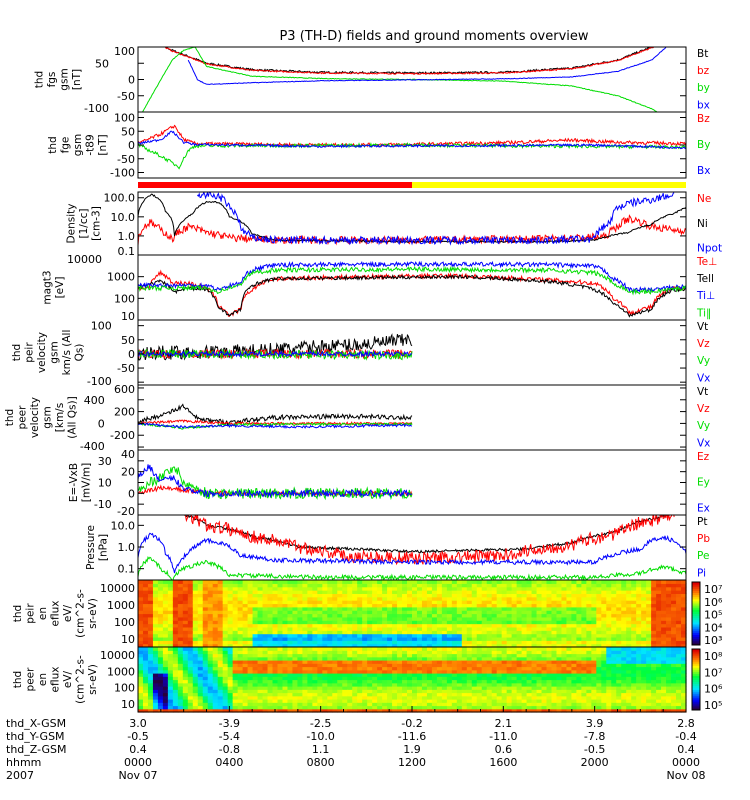 Image resolution: width=750 pixels, height=800 pixels. I want to click on peer-velocity-series-Vt, so click(275, 414).